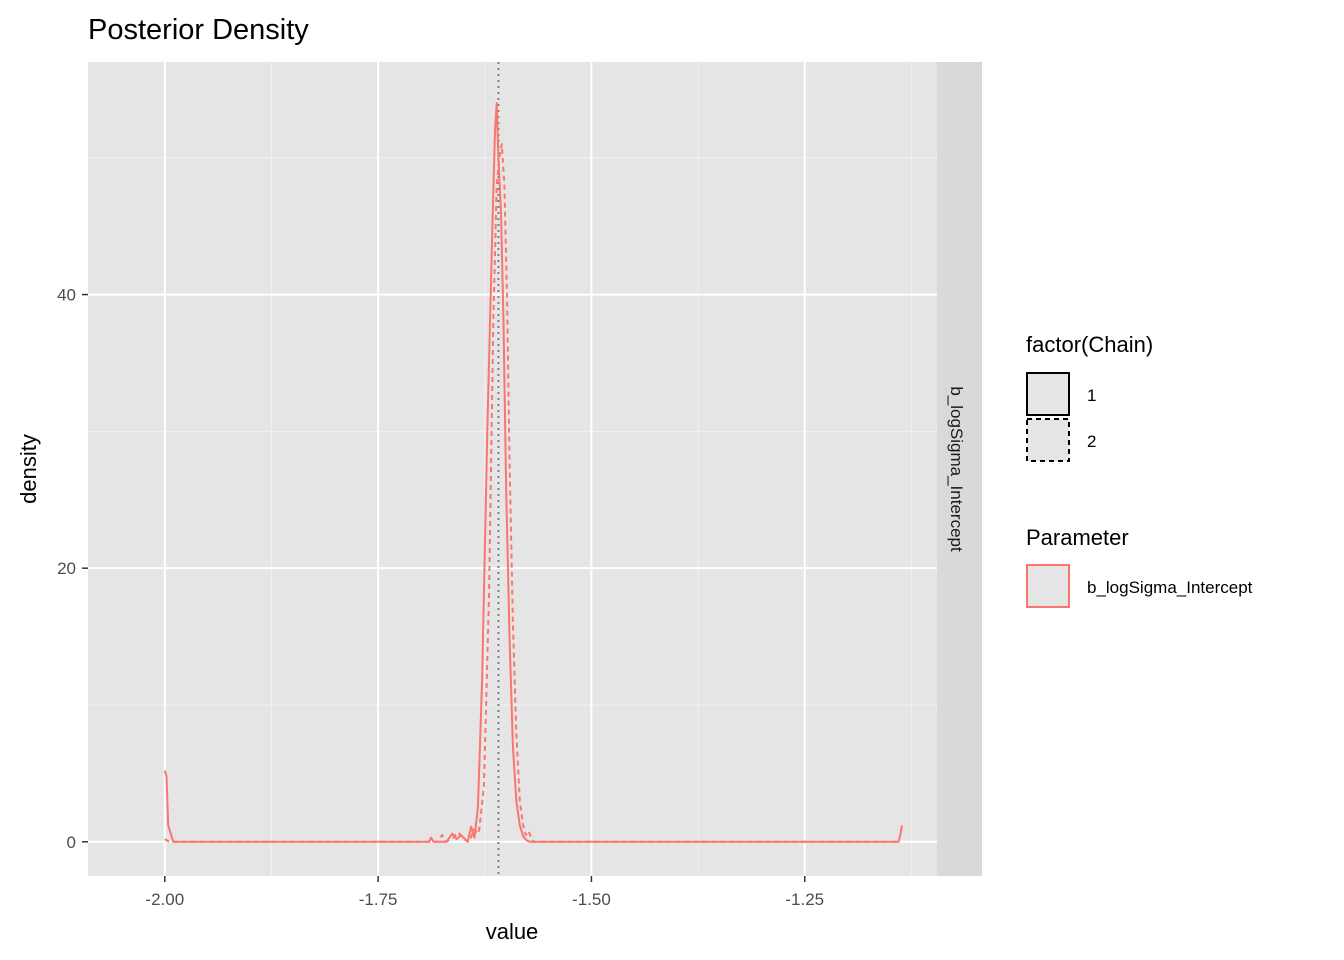 The height and width of the screenshot is (960, 1344). Describe the element at coordinates (66, 295) in the screenshot. I see `y-tick-label: 40` at that location.